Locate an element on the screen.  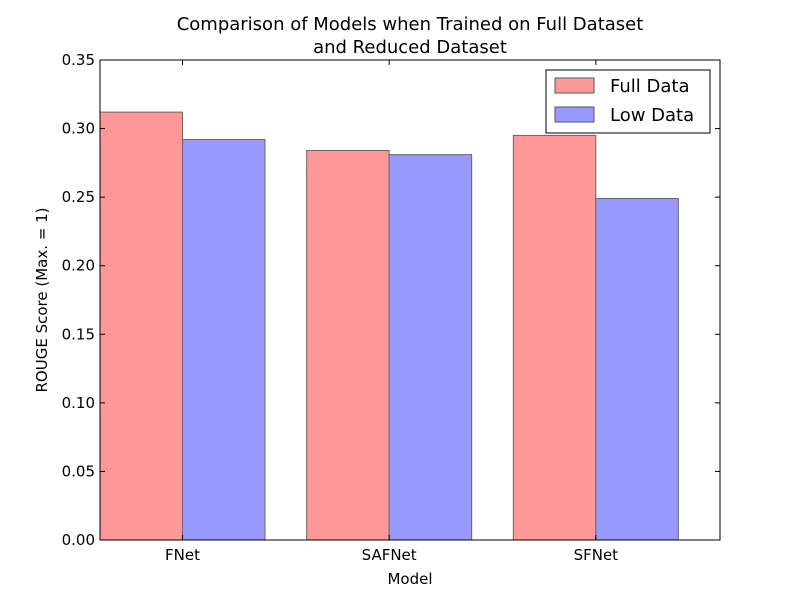
y-tick-label: 0.35 is located at coordinates (78, 60).